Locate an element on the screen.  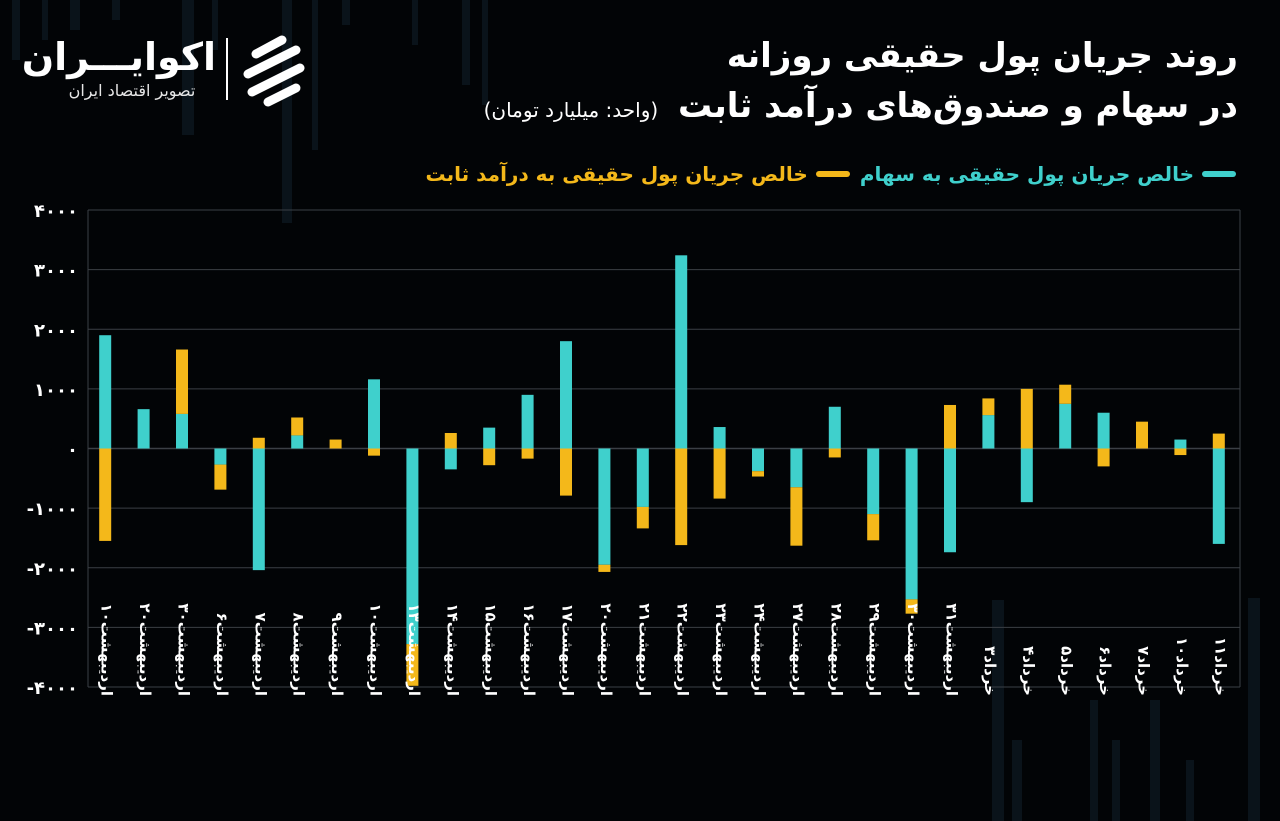
unit-label: (واحد: میلیارد تومان) is located at coordinates (571, 110).